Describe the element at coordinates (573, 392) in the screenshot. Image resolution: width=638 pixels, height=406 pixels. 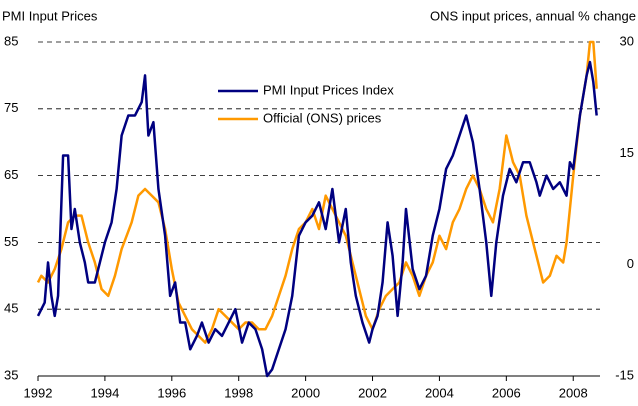
I see `x-tick-label: 2008` at that location.